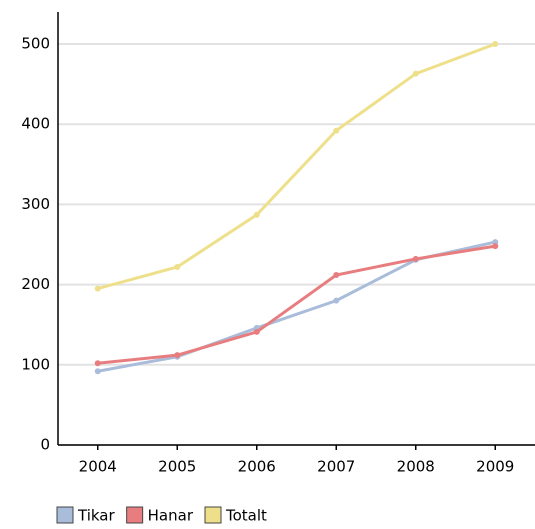  I want to click on x-tick-label: 2004, so click(98, 467).